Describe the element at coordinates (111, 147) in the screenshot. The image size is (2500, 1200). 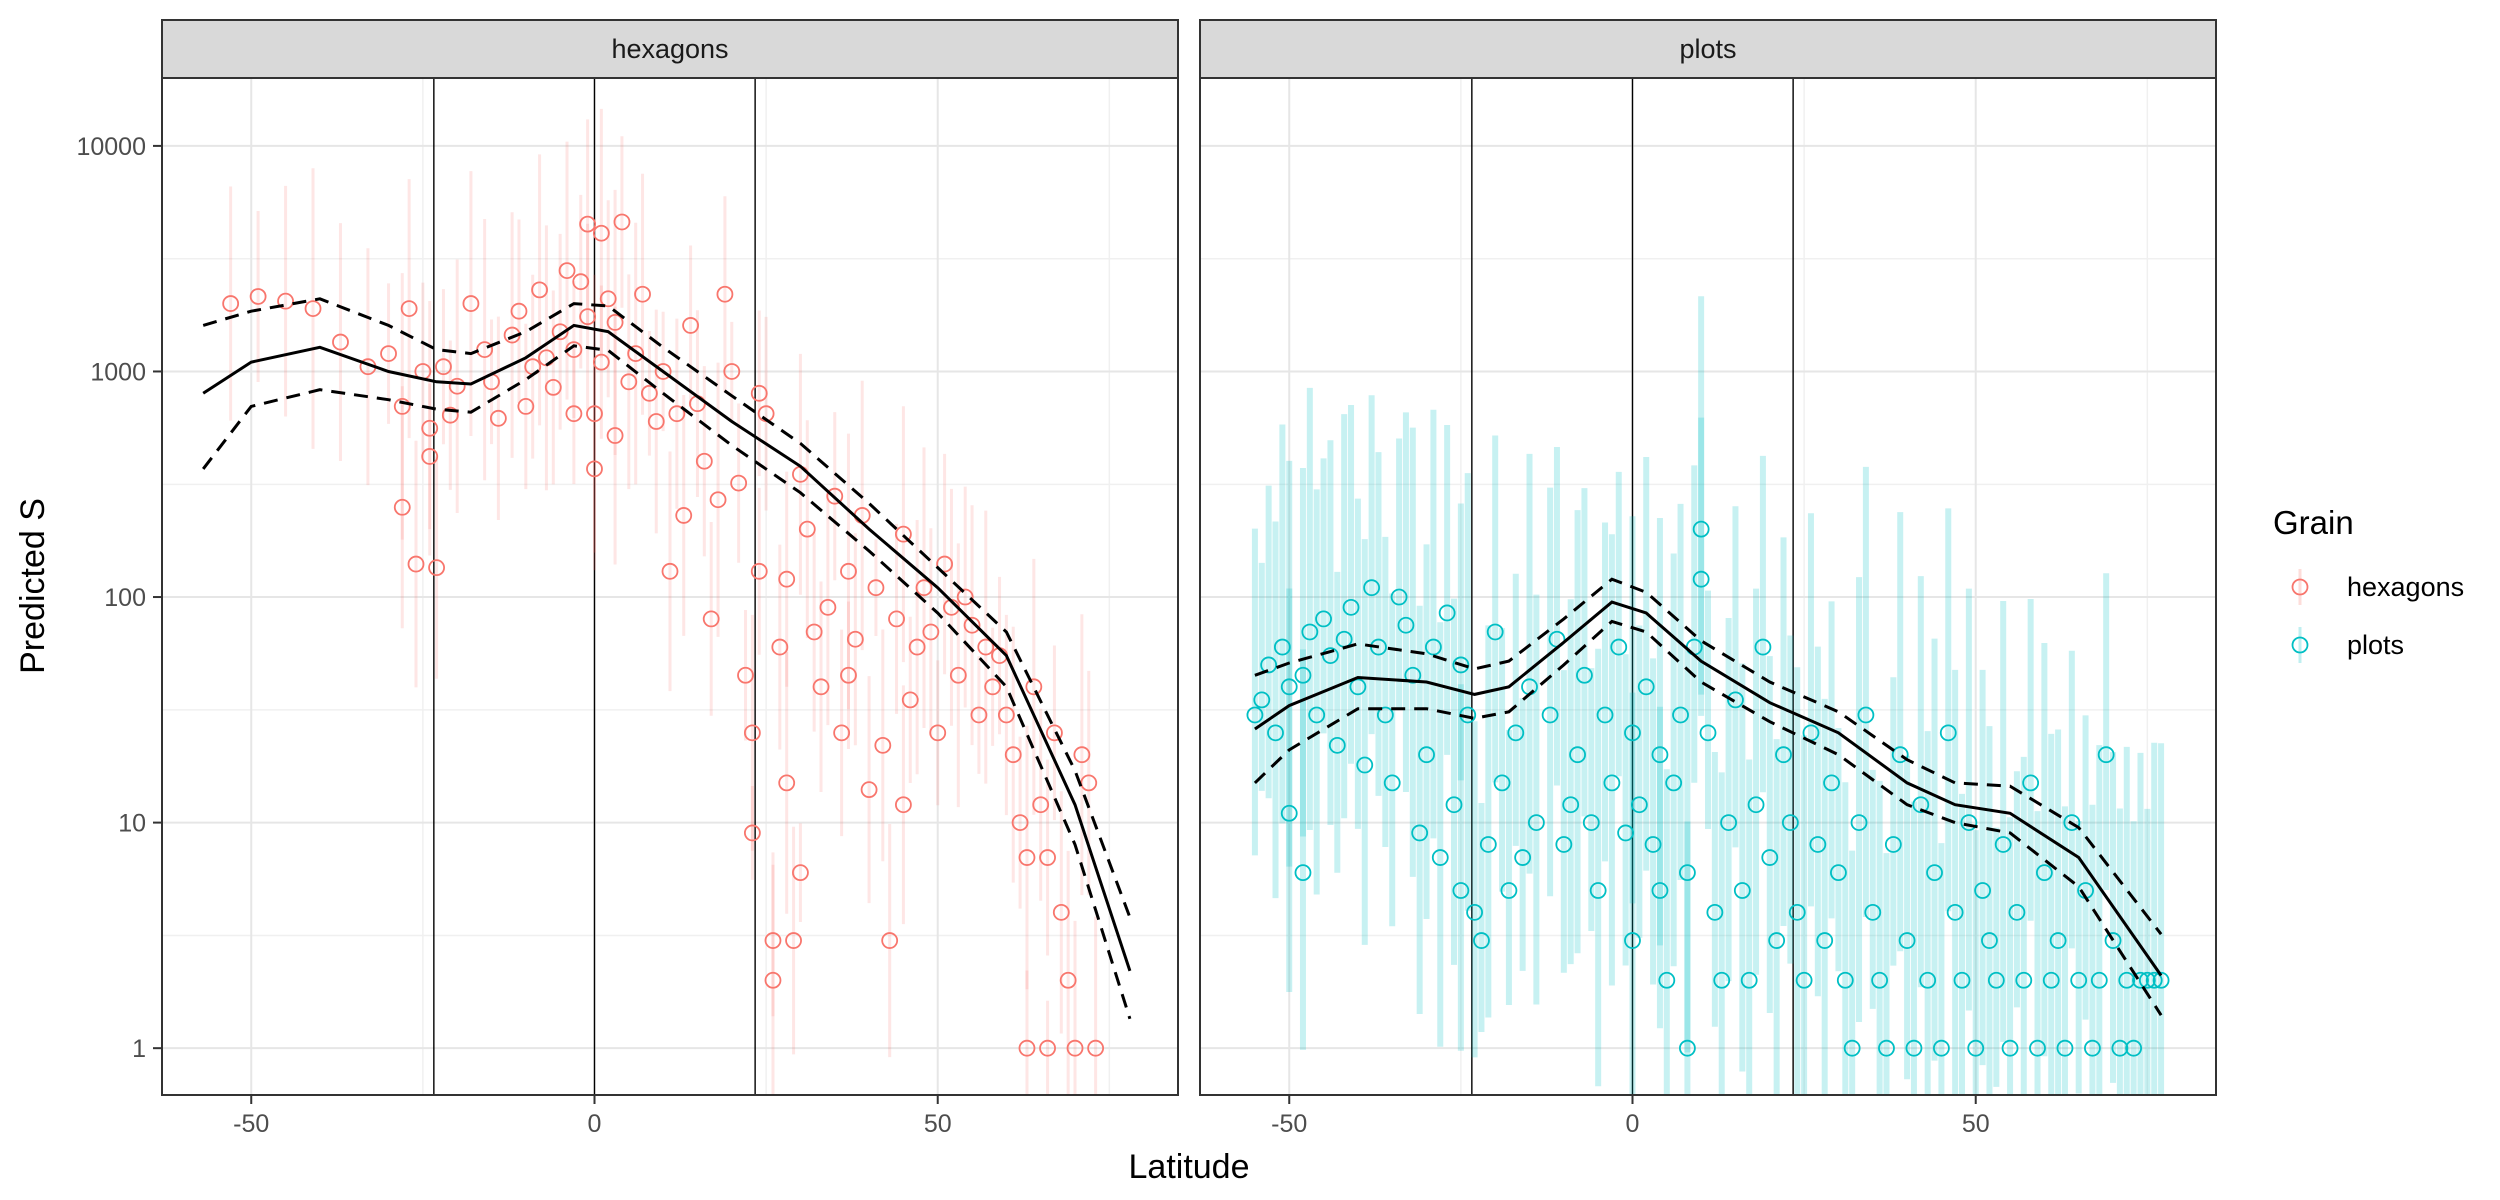
I see `y-tick-label: 10000` at that location.